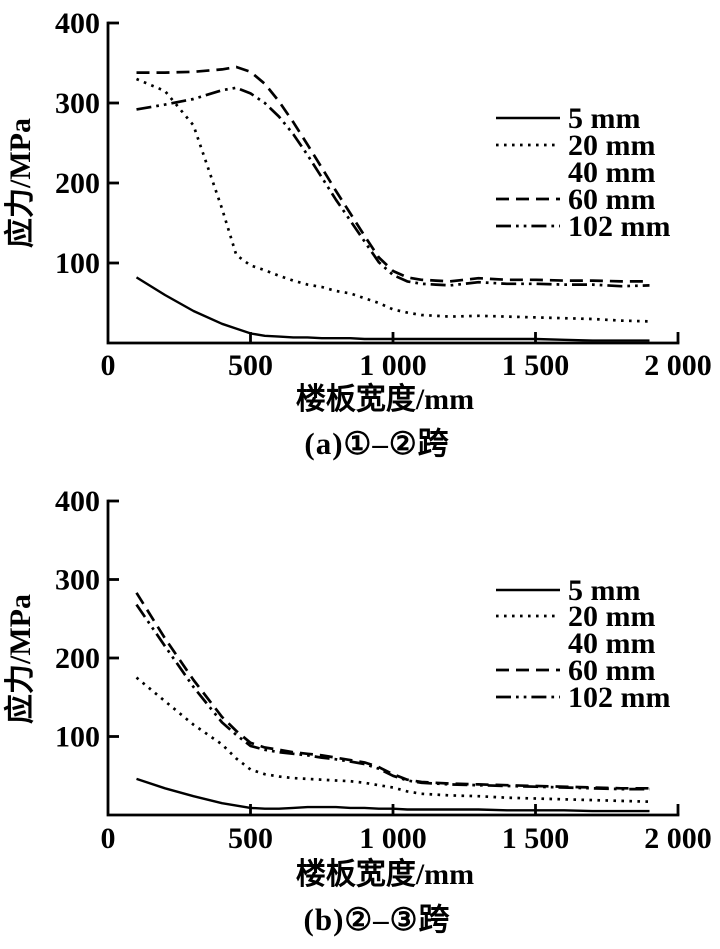  I want to click on panel-caption: (a)①–②跨, so click(376, 443).